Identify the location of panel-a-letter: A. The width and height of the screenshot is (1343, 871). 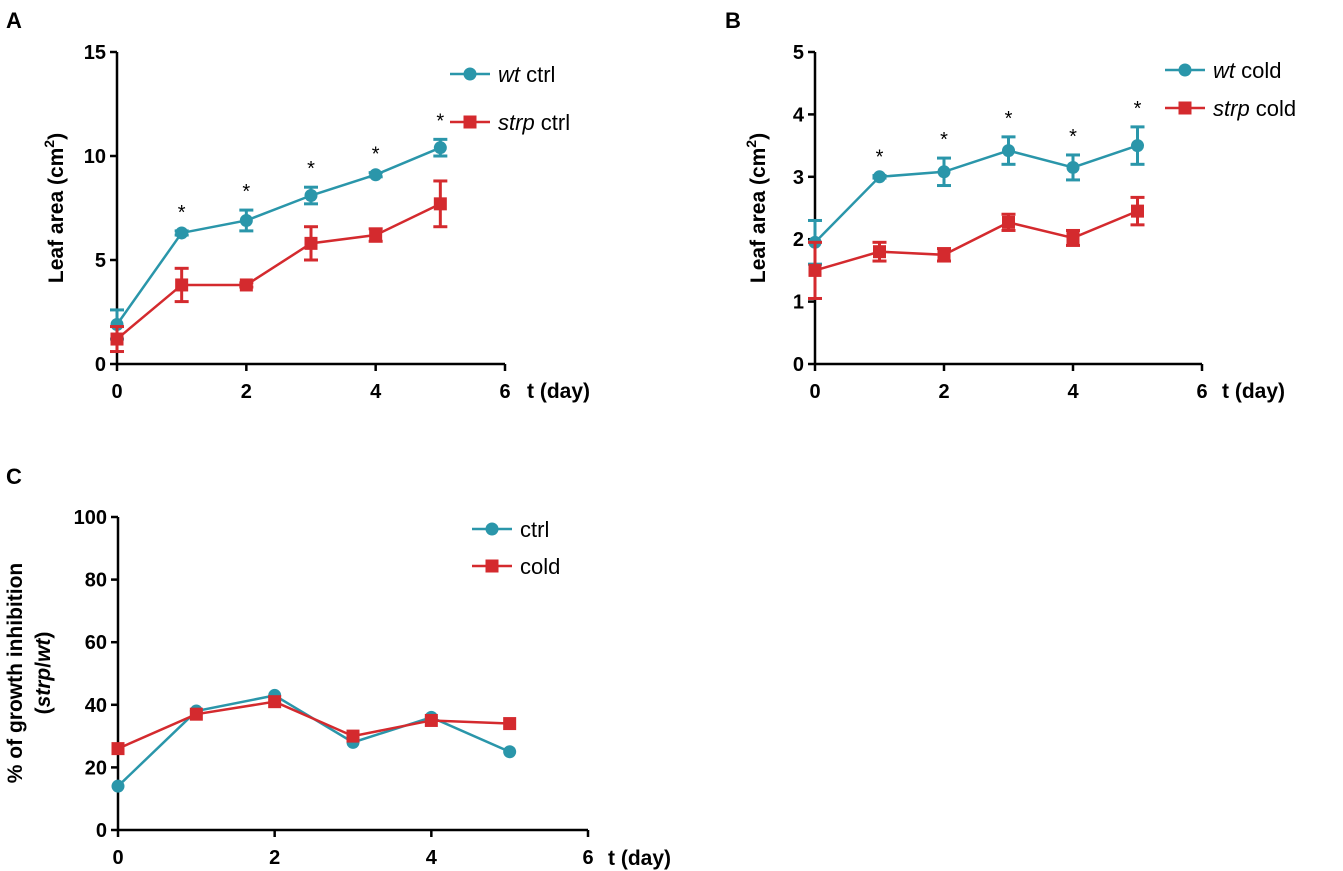
(14, 20).